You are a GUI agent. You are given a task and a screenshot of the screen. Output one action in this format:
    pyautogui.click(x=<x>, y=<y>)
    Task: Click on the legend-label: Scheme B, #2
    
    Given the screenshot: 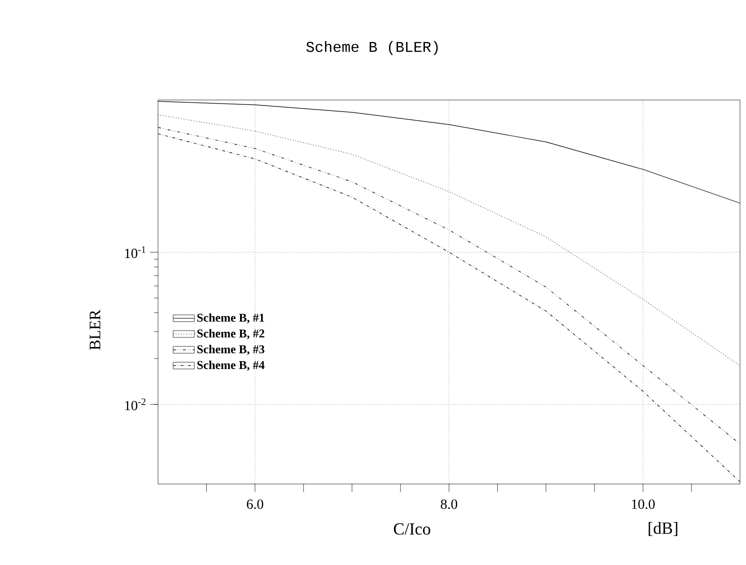 What is the action you would take?
    pyautogui.click(x=230, y=334)
    